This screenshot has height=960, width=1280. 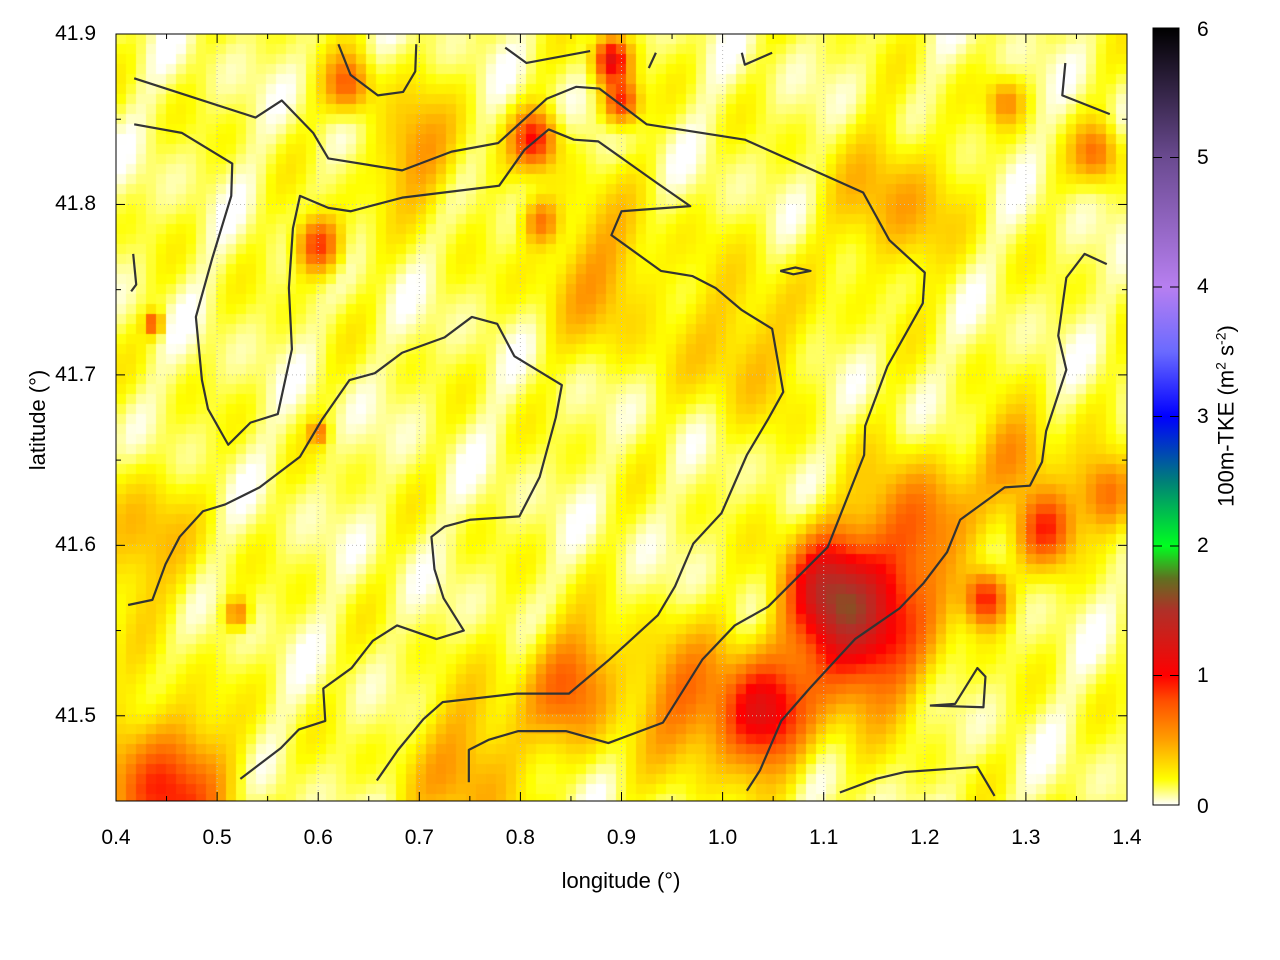 I want to click on colorbar-tick-label: 6, so click(x=1203, y=29).